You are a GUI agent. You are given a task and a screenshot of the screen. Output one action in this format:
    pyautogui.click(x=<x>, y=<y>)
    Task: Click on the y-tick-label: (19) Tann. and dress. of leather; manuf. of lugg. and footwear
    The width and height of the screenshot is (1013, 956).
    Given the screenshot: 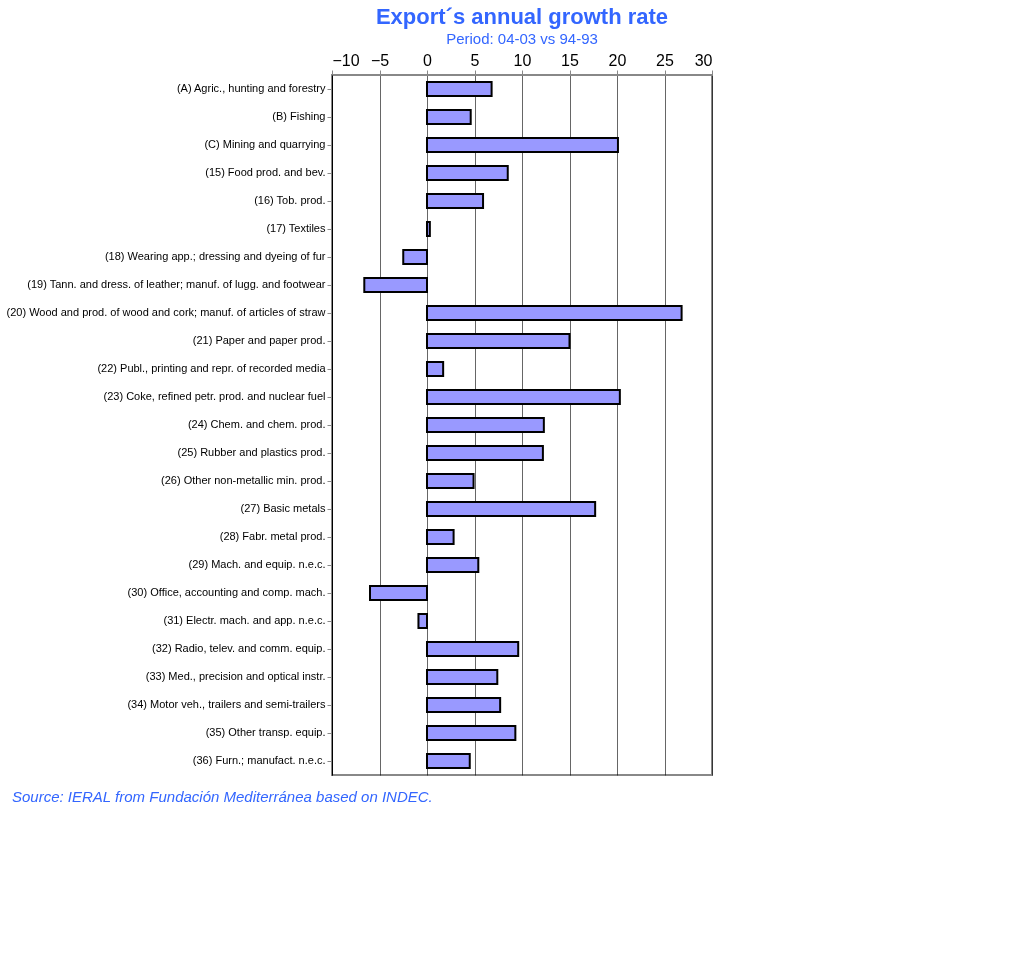 What is the action you would take?
    pyautogui.click(x=176, y=284)
    